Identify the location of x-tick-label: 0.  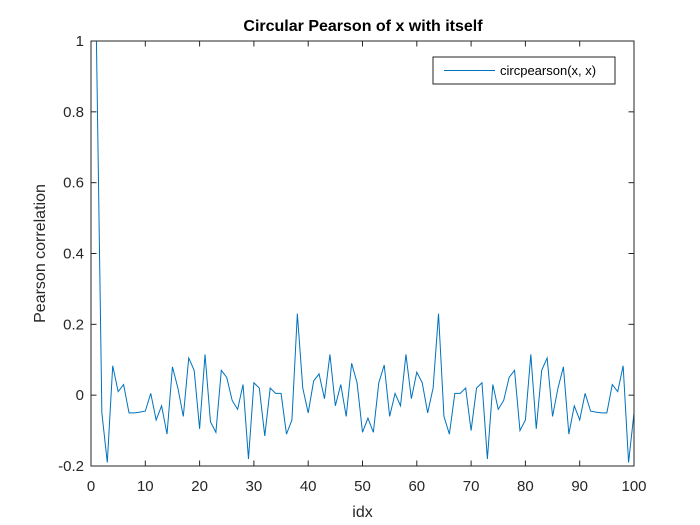
(91, 486).